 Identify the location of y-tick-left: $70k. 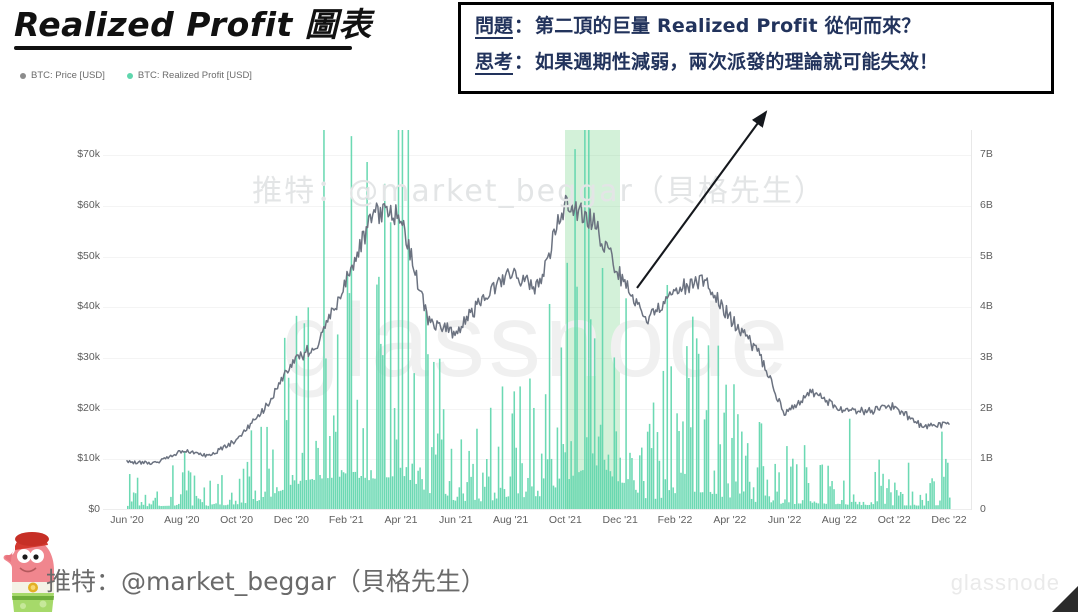
(88, 154).